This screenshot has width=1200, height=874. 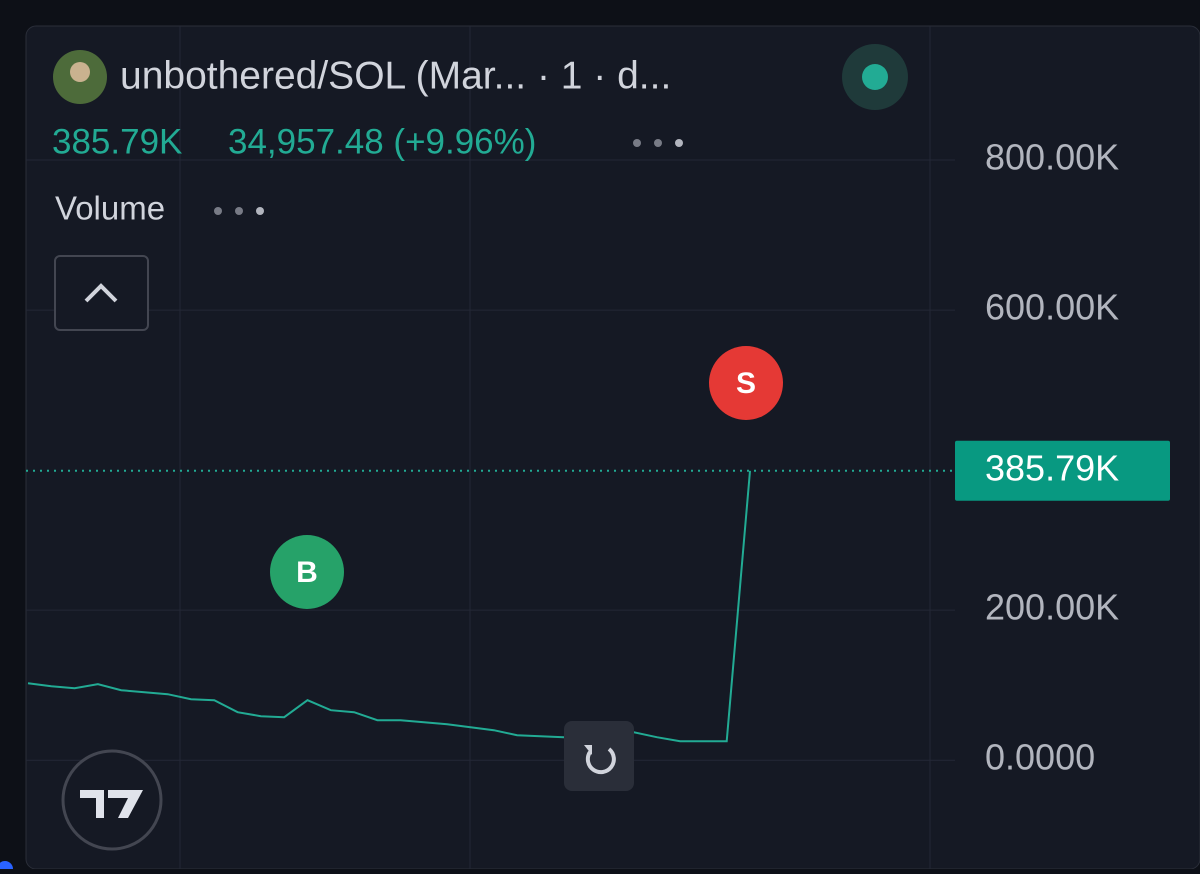 I want to click on collapse-button, so click(x=101, y=293).